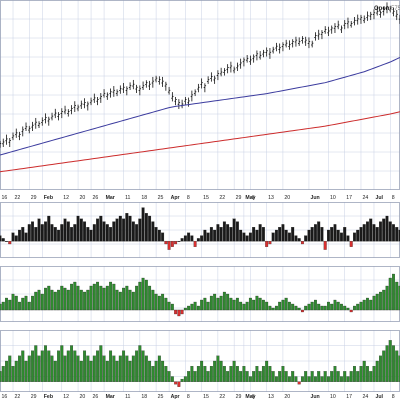 The image size is (400, 405). Describe the element at coordinates (206, 198) in the screenshot. I see `x-tick-label: 15` at that location.